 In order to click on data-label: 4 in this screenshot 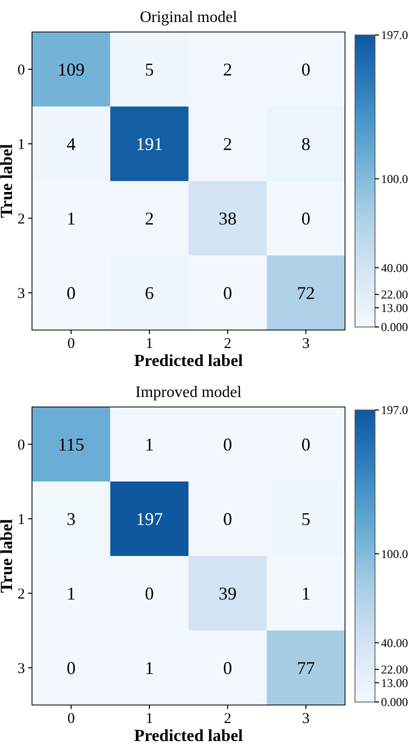, I will do `click(71, 144)`.